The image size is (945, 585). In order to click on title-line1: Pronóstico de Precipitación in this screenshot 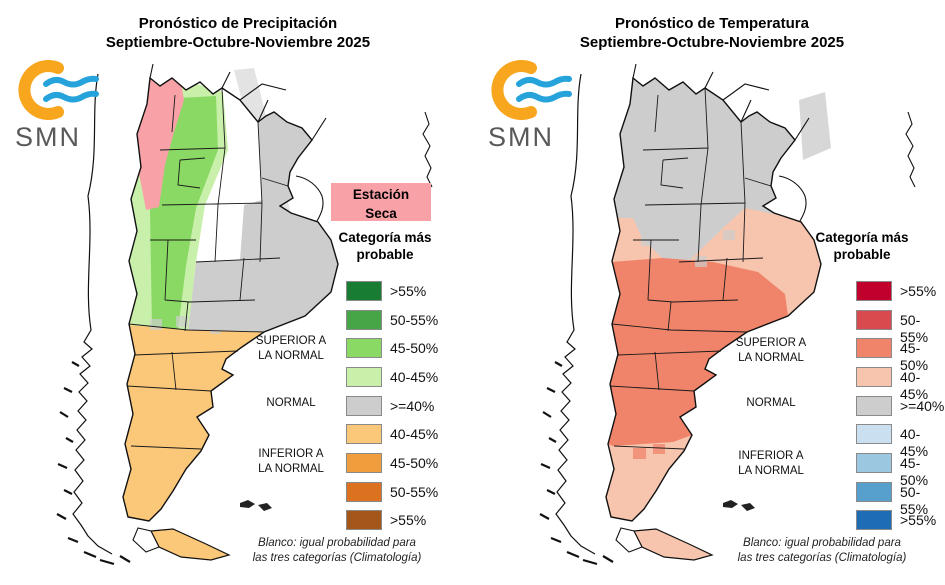, I will do `click(238, 23)`.